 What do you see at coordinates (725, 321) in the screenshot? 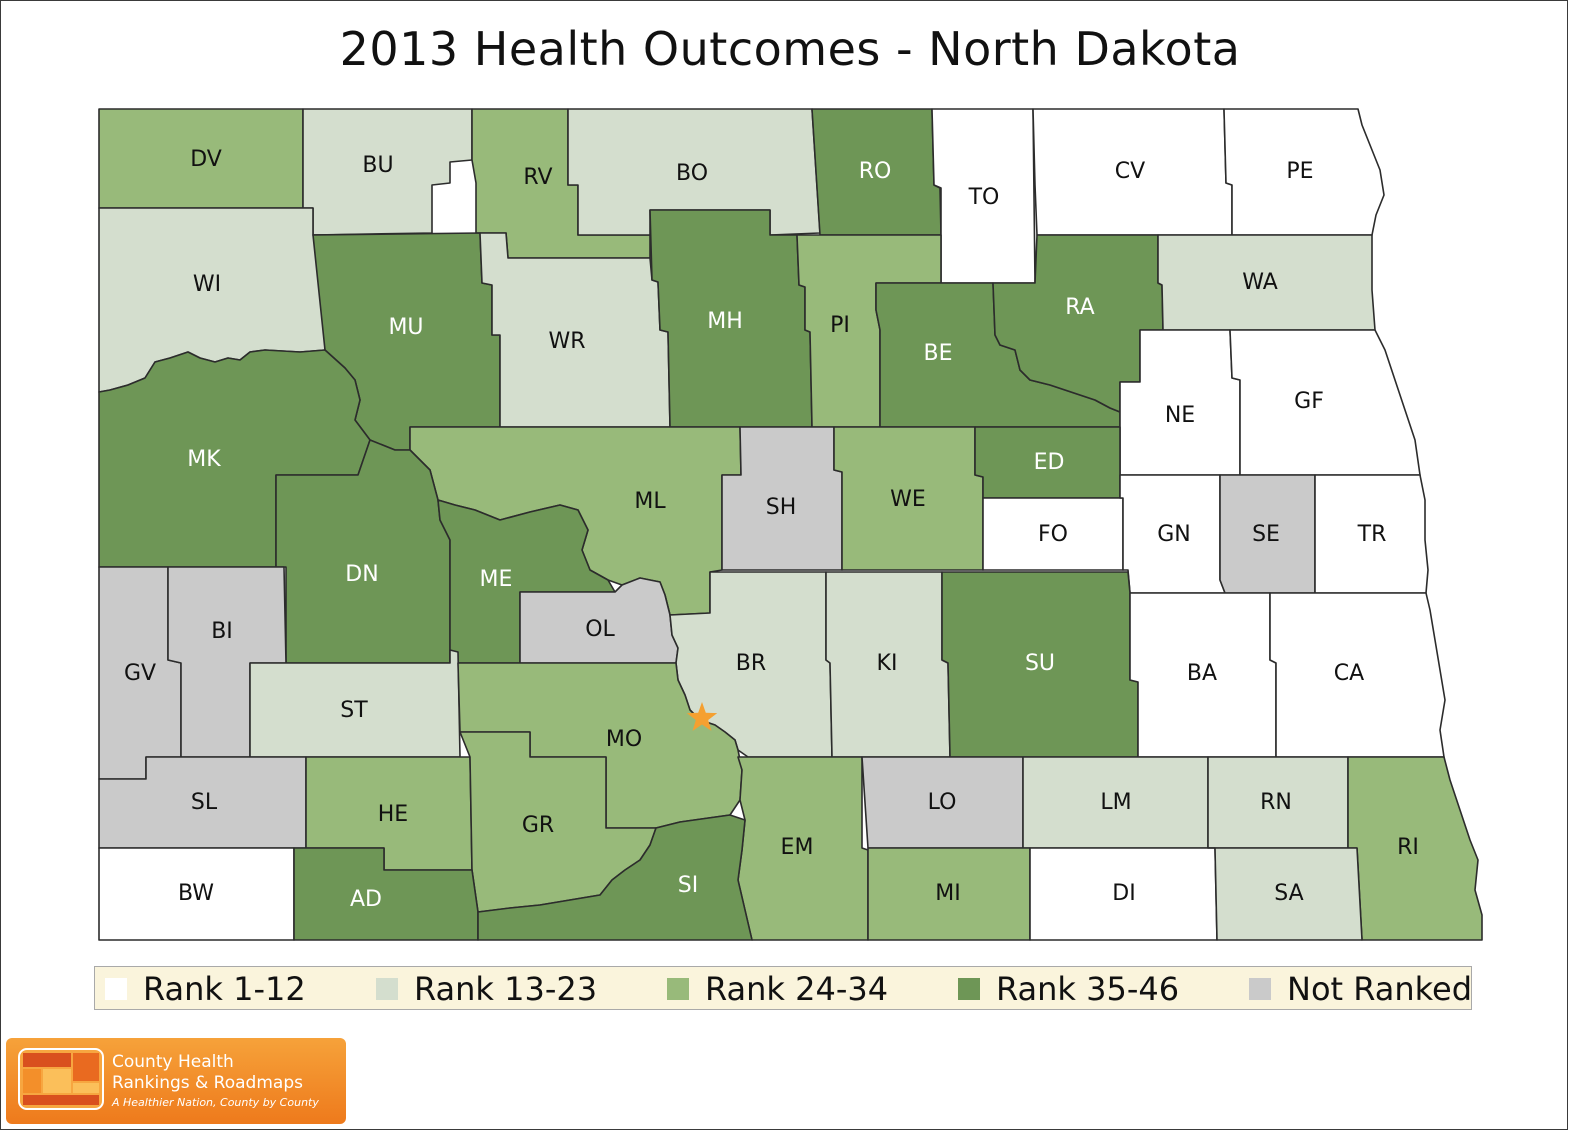
I see `county-label-mh: MH` at bounding box center [725, 321].